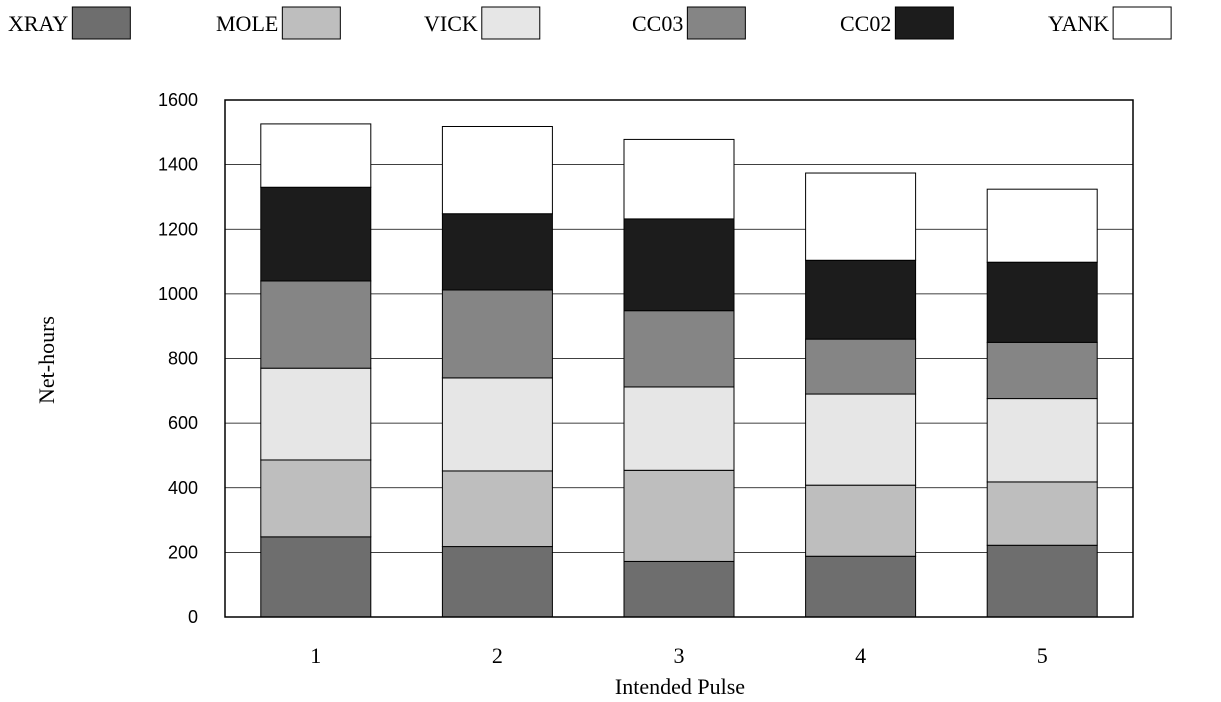  I want to click on legend-item-cc02: CC02, so click(897, 23).